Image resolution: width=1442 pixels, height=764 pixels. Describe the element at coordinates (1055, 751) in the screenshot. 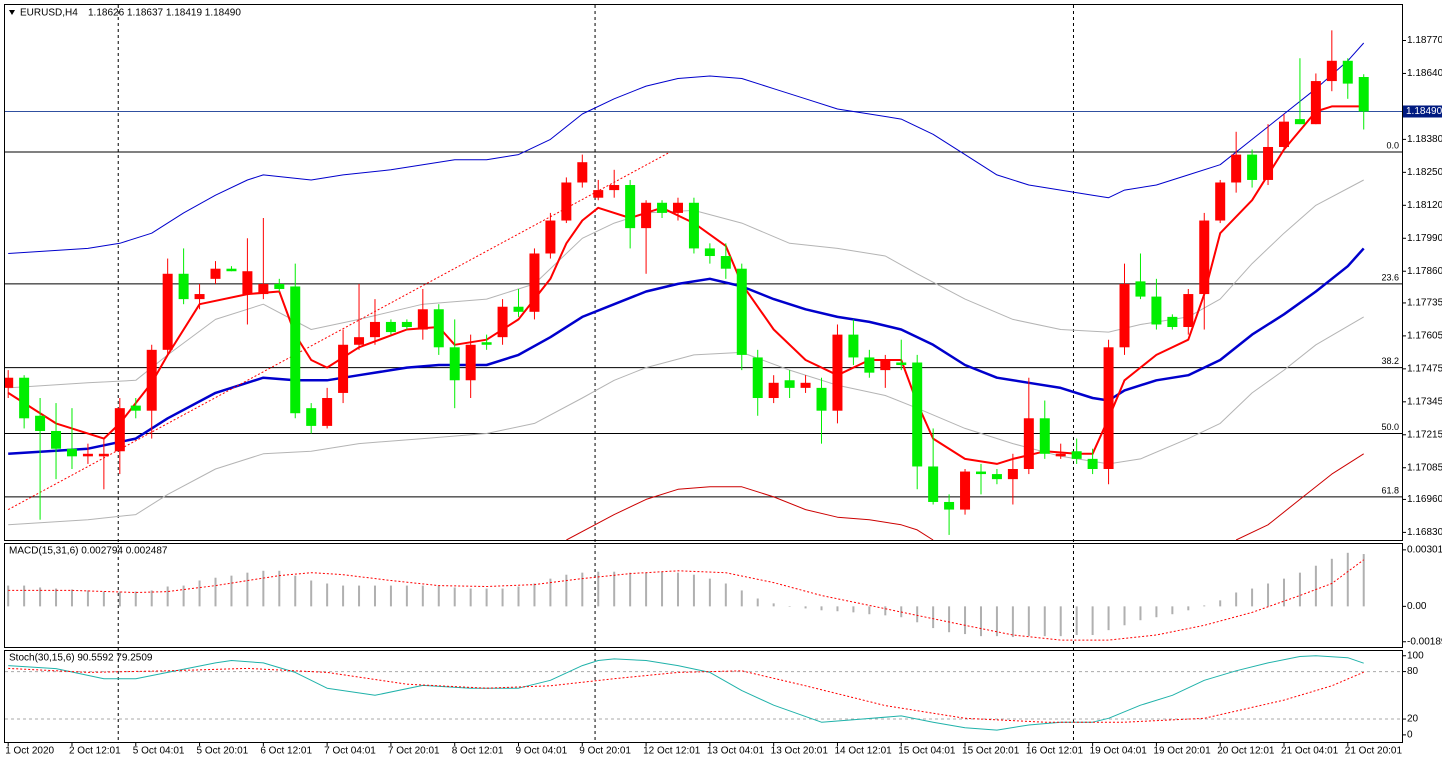

I see `x-tick-label: 16 Oct 12:01` at that location.